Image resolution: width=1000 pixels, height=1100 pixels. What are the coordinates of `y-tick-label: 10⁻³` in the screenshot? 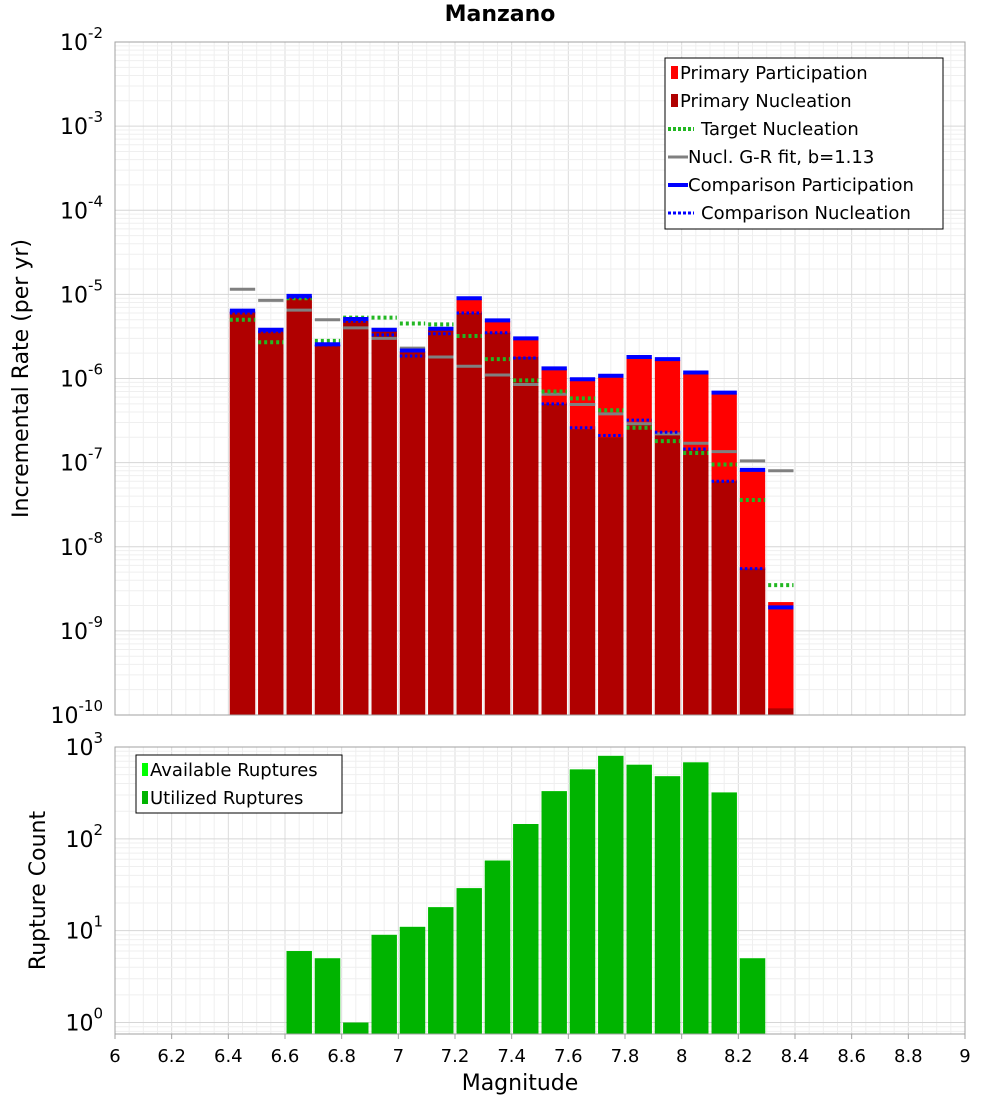 It's located at (81, 124).